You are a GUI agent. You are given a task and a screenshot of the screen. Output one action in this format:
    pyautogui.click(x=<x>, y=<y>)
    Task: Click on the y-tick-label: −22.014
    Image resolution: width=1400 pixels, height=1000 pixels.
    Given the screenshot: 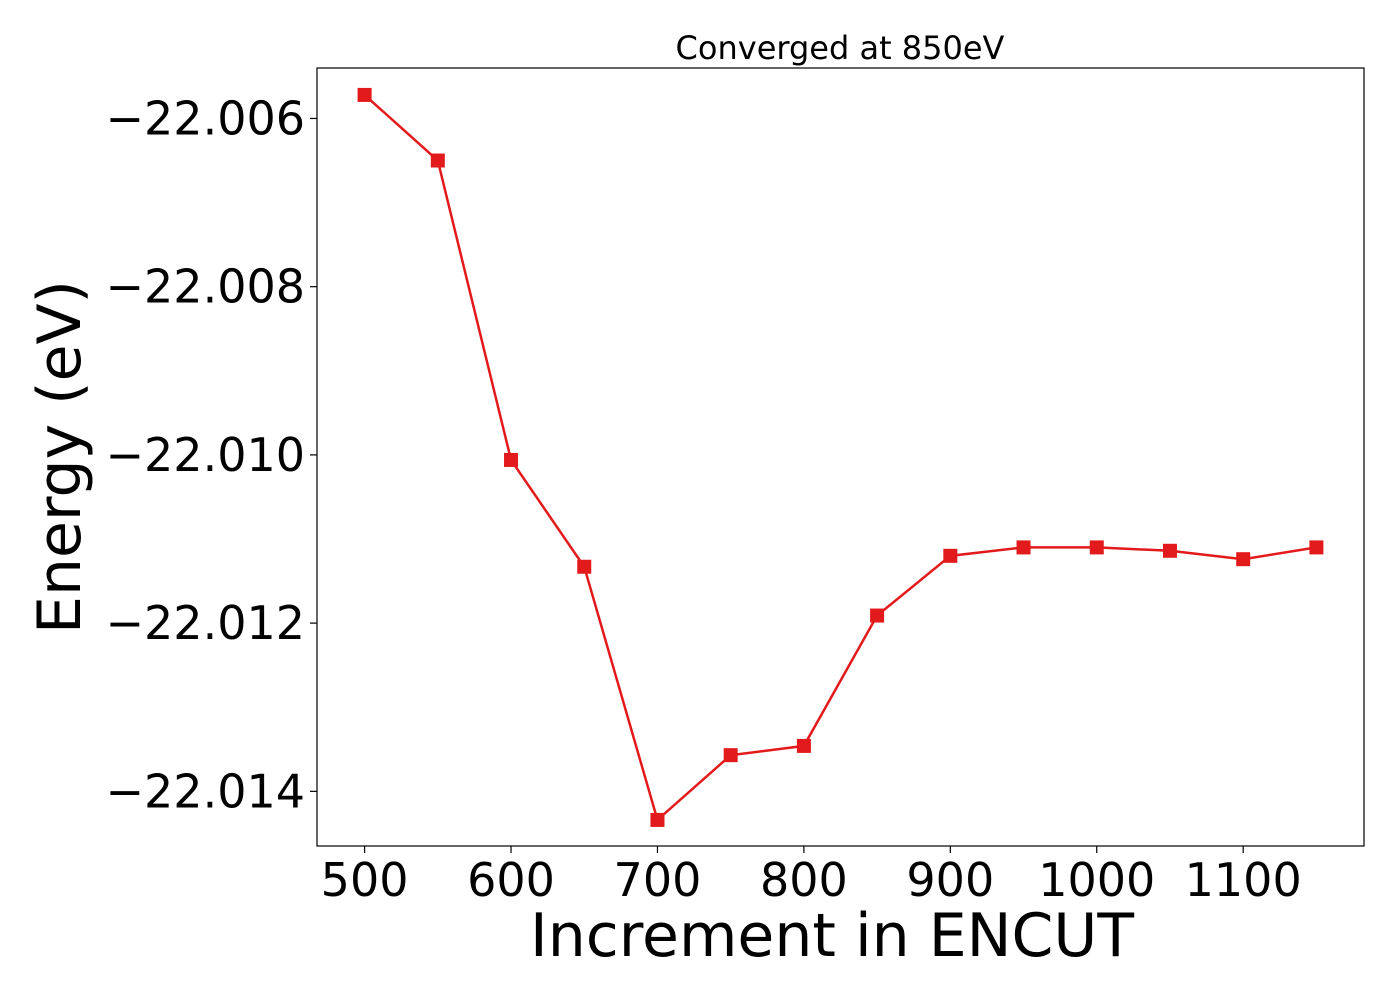 What is the action you would take?
    pyautogui.click(x=206, y=791)
    